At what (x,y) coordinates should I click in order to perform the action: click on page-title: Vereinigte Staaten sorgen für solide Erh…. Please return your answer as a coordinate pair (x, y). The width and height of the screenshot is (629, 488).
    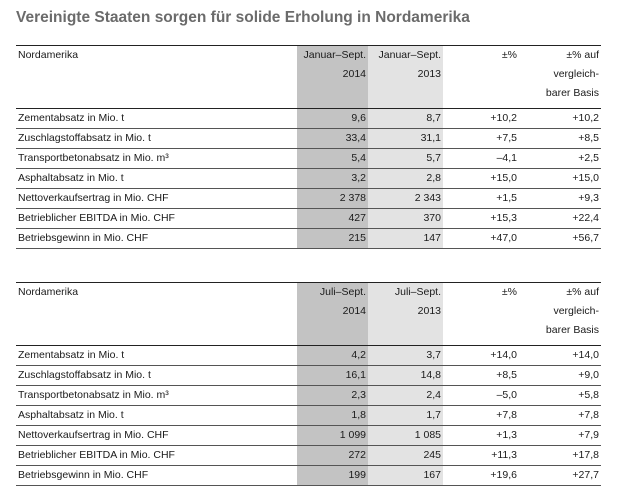
    Looking at the image, I should click on (243, 17).